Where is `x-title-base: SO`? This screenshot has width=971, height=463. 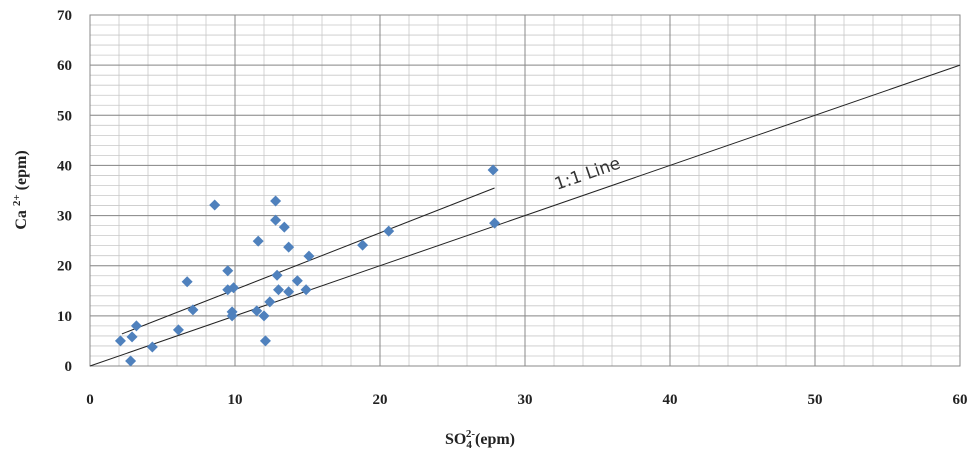
x-title-base: SO is located at coordinates (455, 439).